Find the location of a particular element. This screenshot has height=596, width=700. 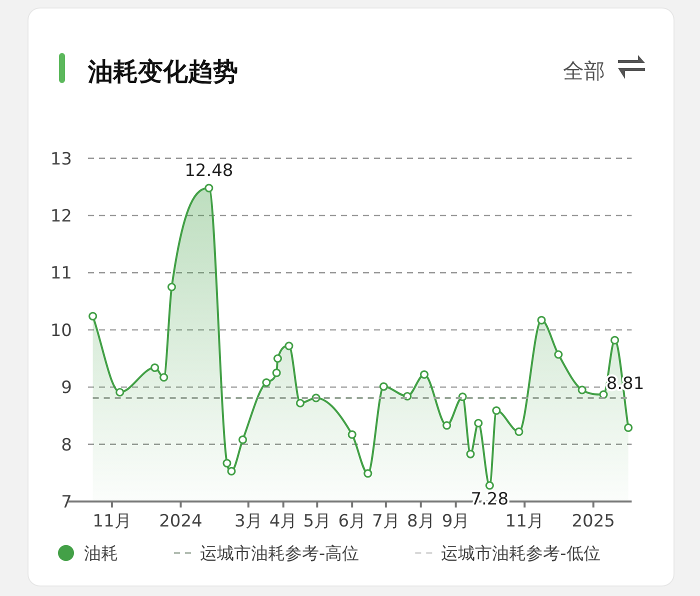

y-tick-label: 8 is located at coordinates (66, 445).